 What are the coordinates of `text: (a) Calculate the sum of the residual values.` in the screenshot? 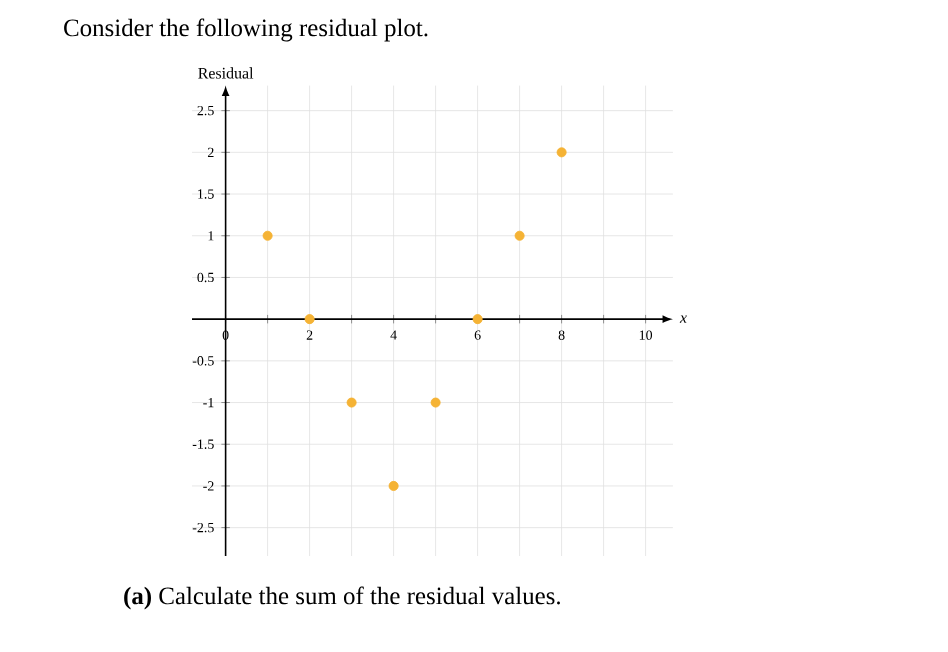 It's located at (342, 598).